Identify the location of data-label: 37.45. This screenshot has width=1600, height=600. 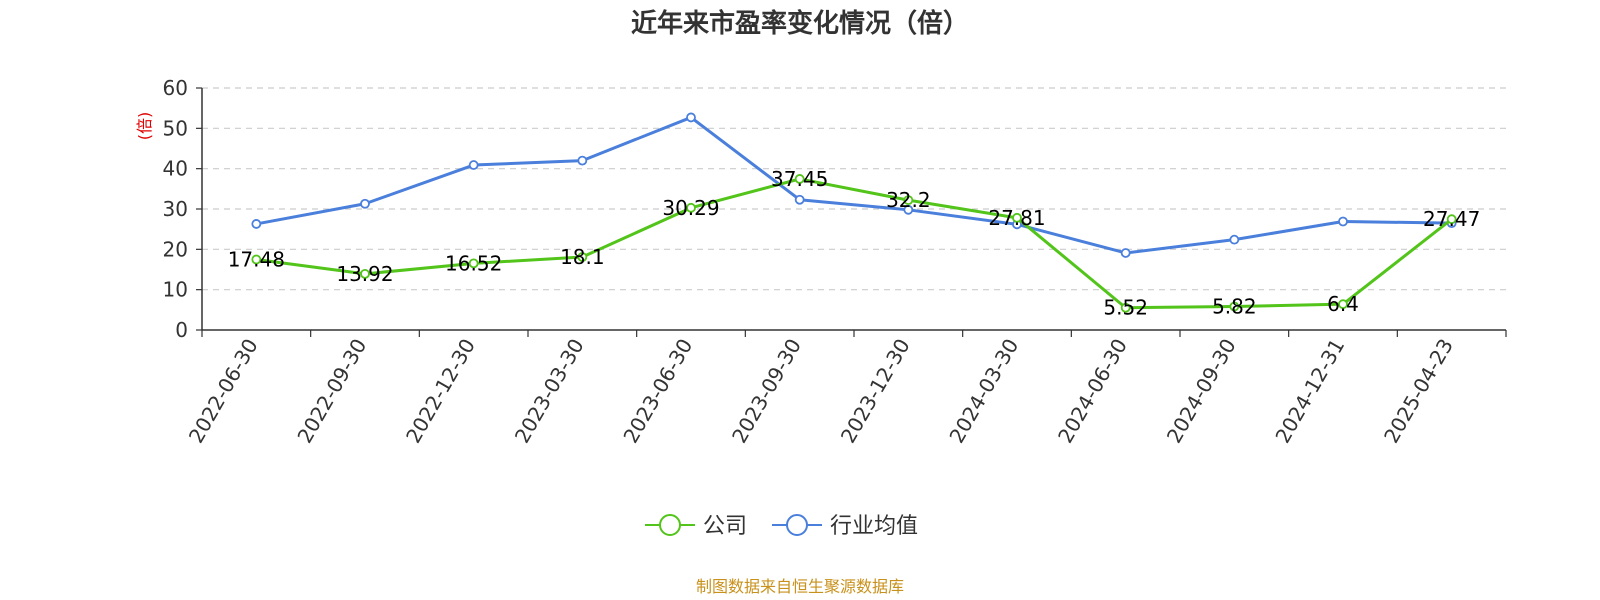
(799, 179).